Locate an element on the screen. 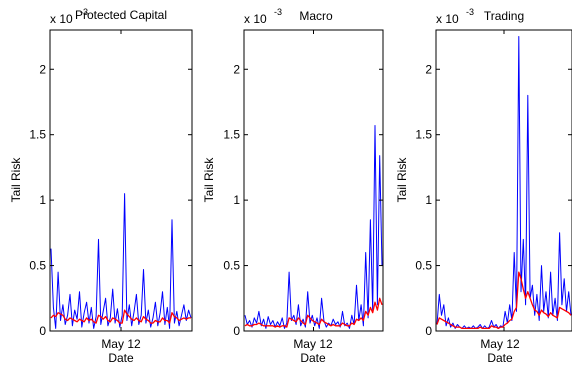  chart-title: Protected Capital is located at coordinates (121, 15).